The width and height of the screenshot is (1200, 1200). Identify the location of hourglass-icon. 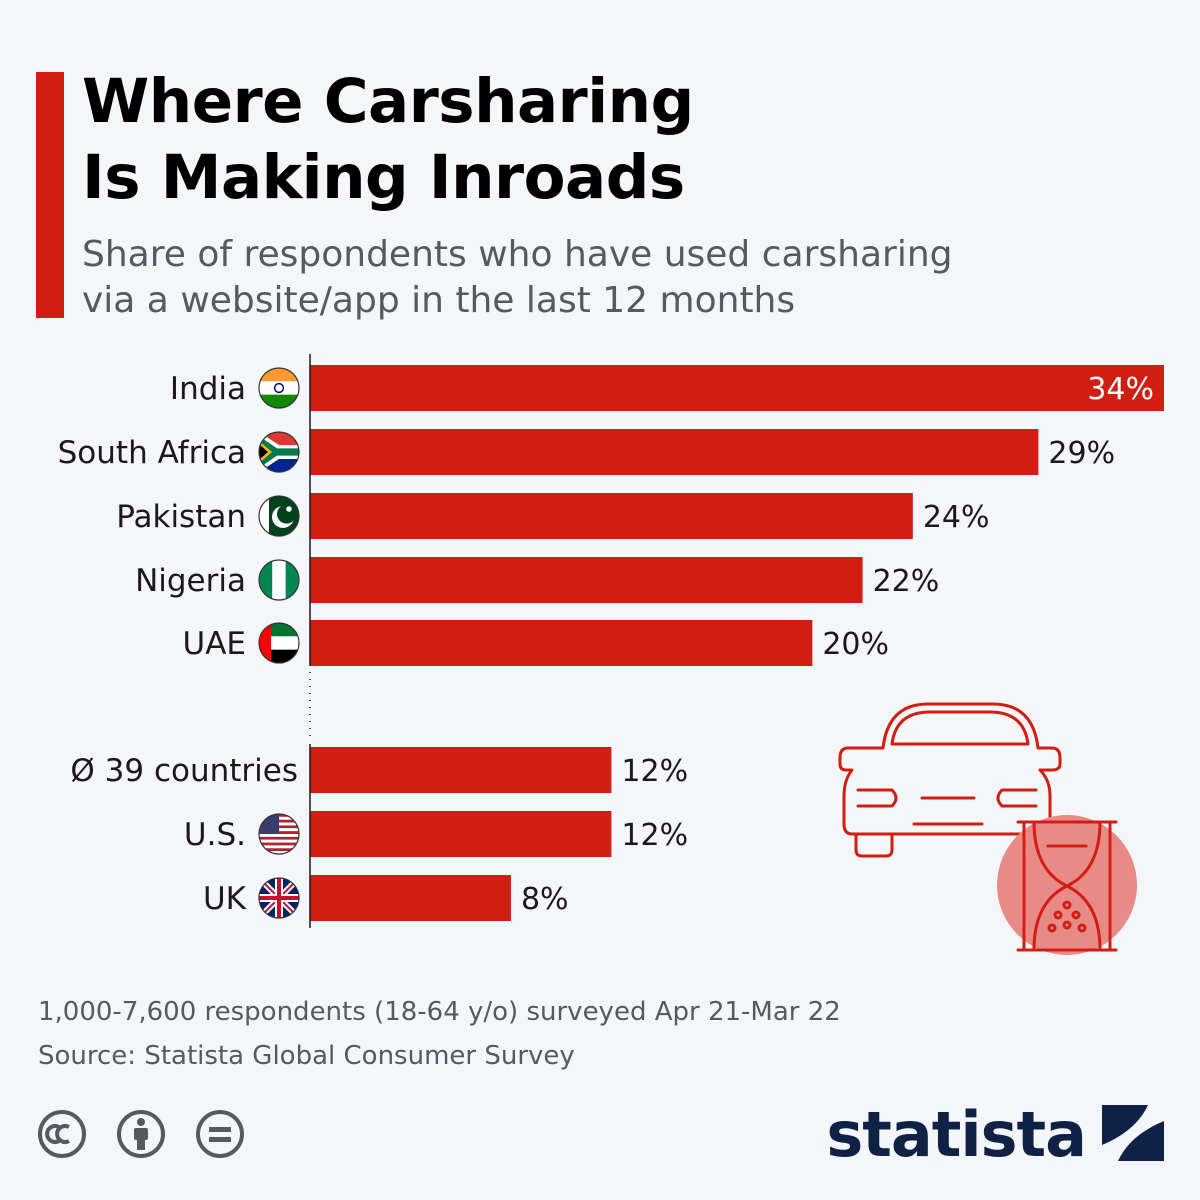
(1067, 886).